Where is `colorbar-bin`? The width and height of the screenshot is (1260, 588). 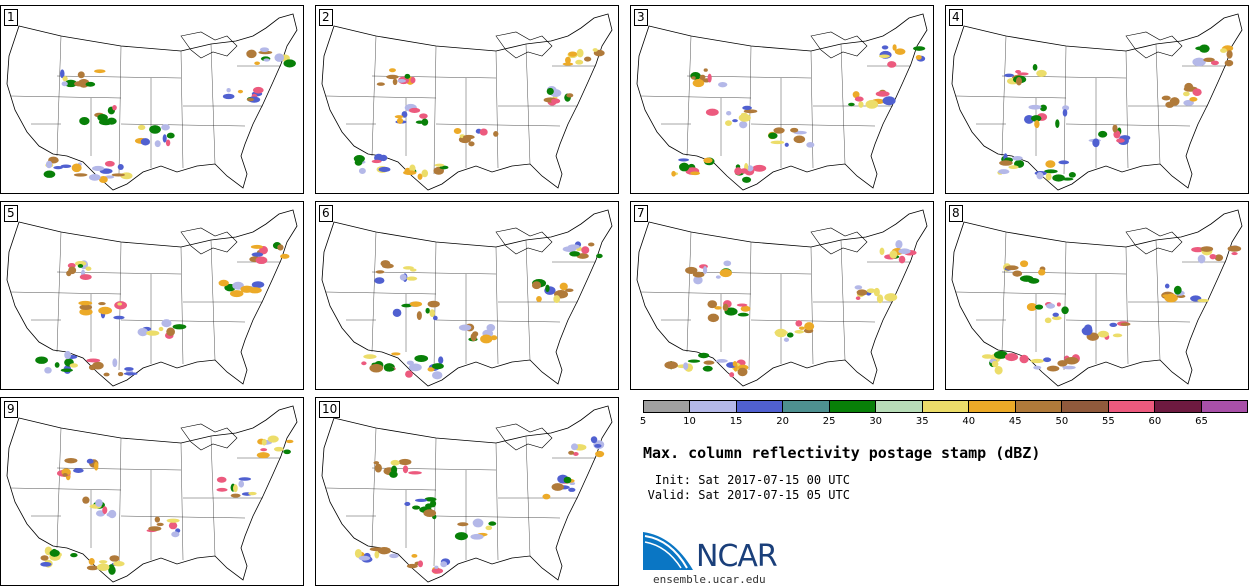 colorbar-bin is located at coordinates (899, 406).